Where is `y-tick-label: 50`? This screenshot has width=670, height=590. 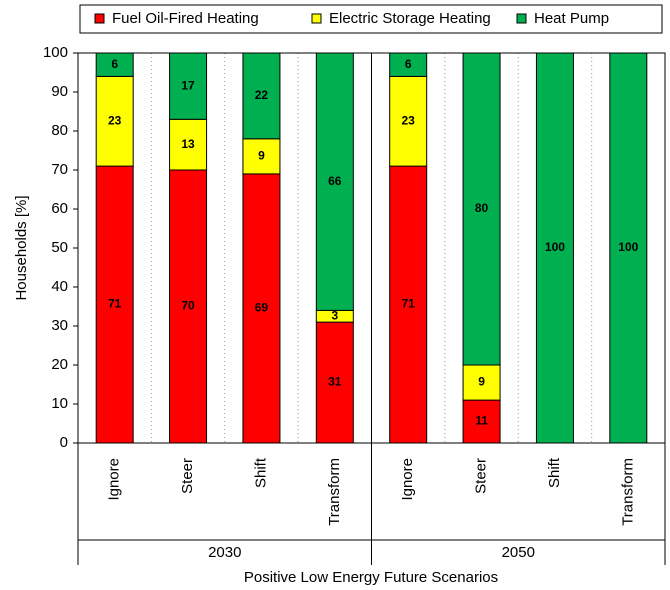 y-tick-label: 50 is located at coordinates (59, 247).